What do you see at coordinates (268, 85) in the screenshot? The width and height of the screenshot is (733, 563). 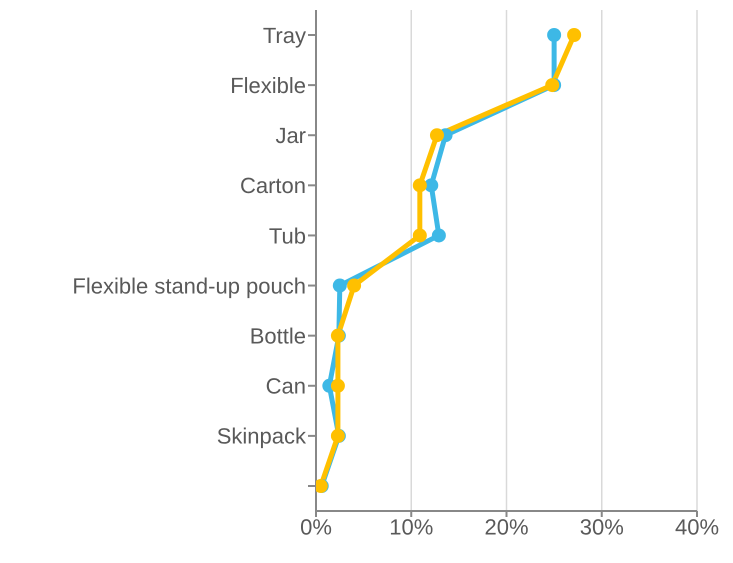 I see `y-tick-label: Flexible` at bounding box center [268, 85].